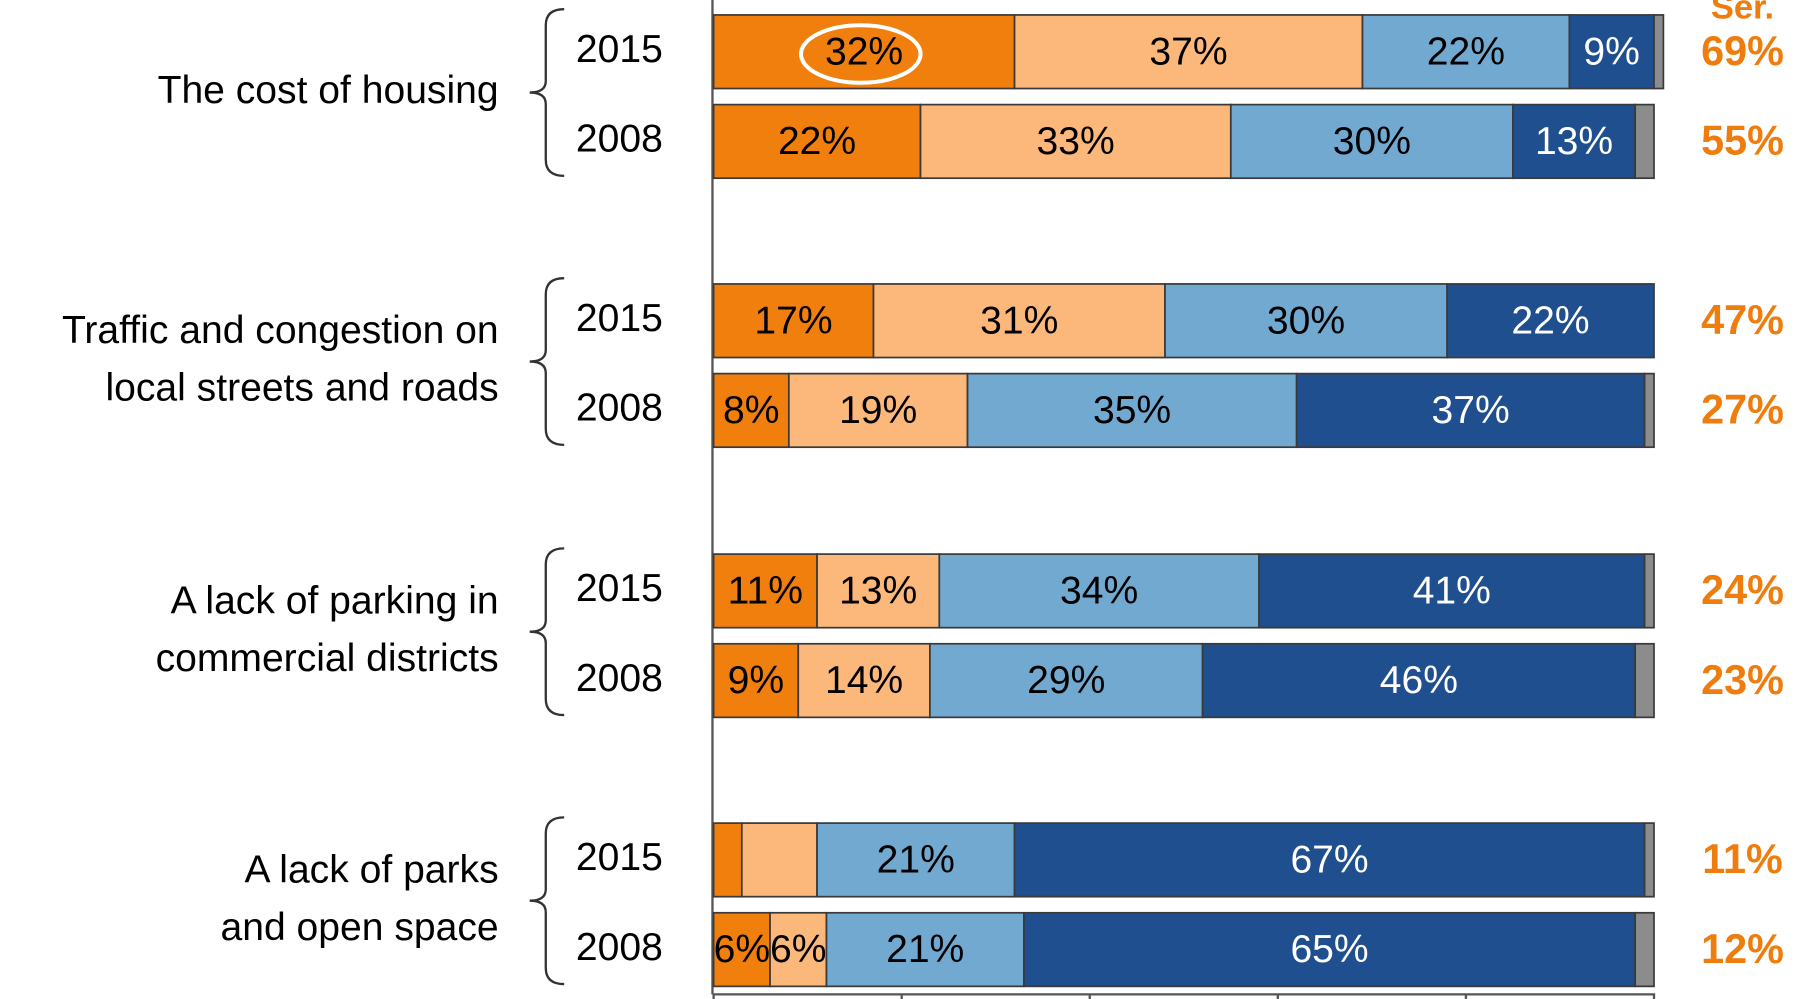 The width and height of the screenshot is (1802, 999). What do you see at coordinates (1742, 590) in the screenshot?
I see `total-label: 24%` at bounding box center [1742, 590].